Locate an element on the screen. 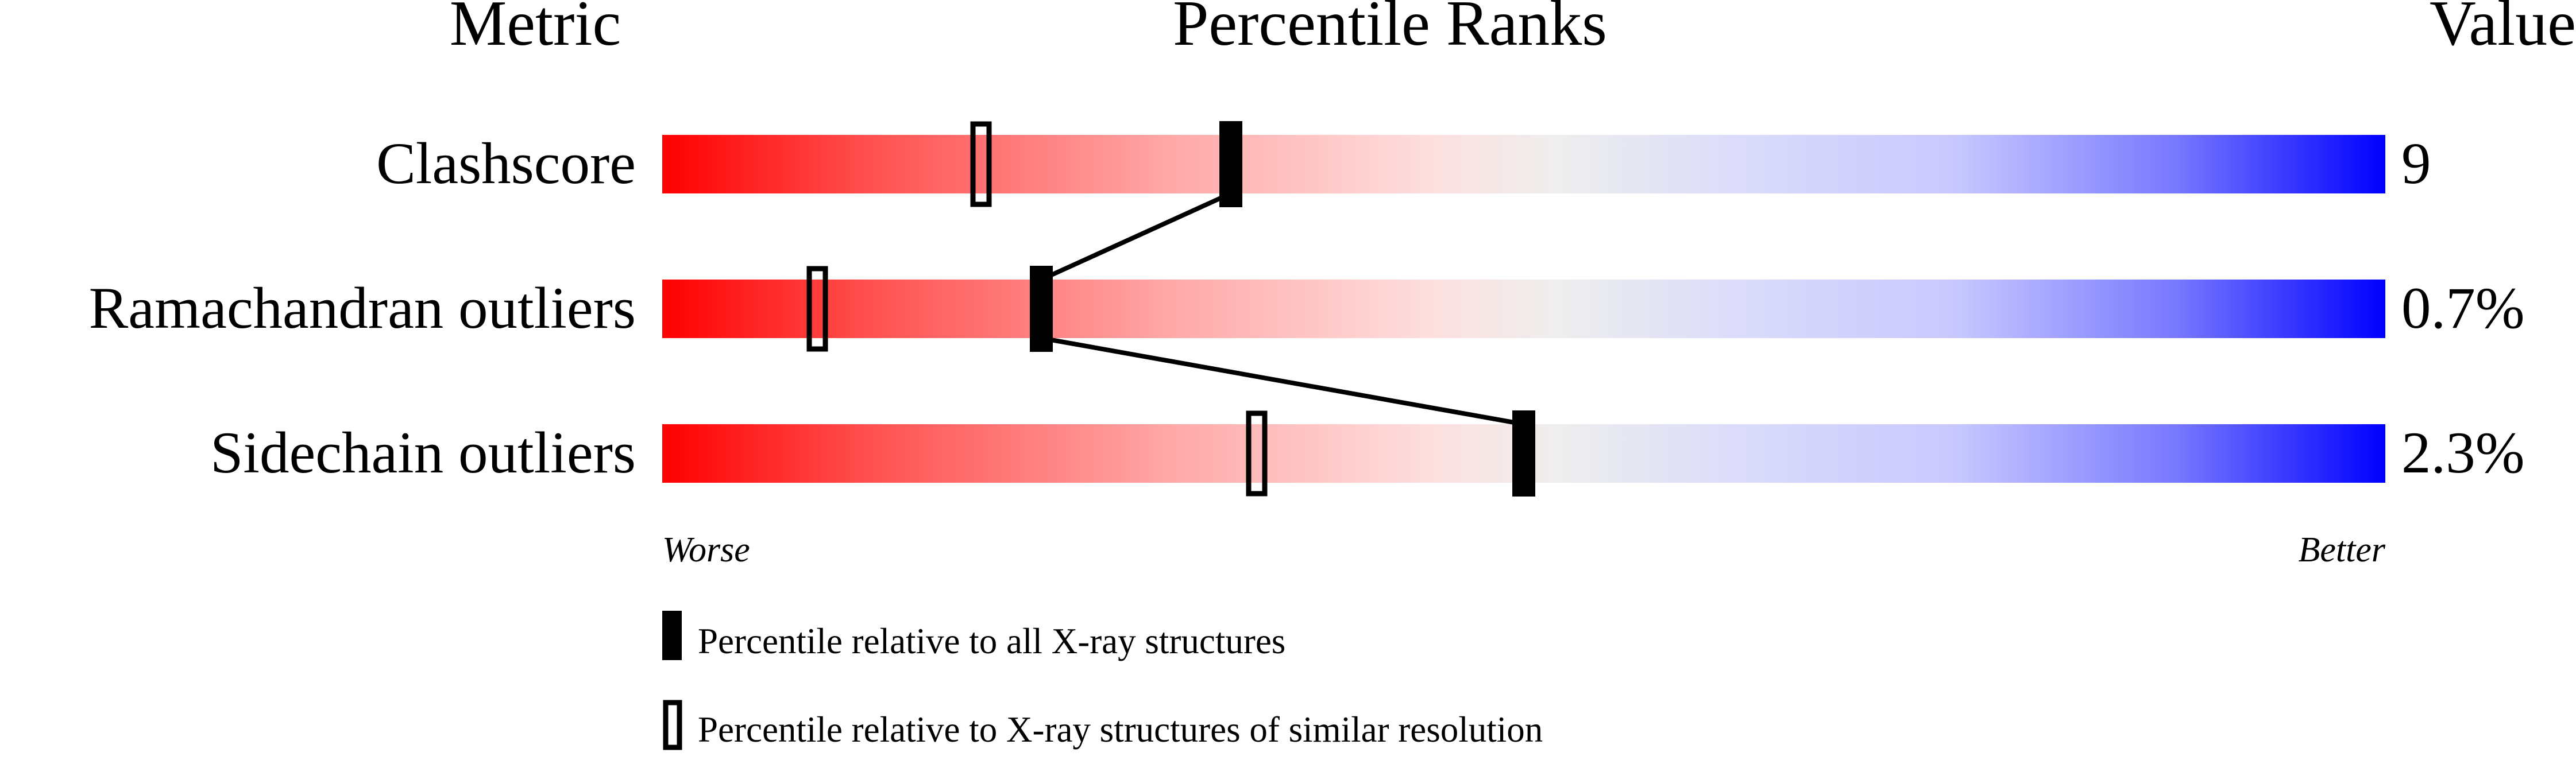 This screenshot has width=2576, height=760. legend-filled-marker is located at coordinates (672, 635).